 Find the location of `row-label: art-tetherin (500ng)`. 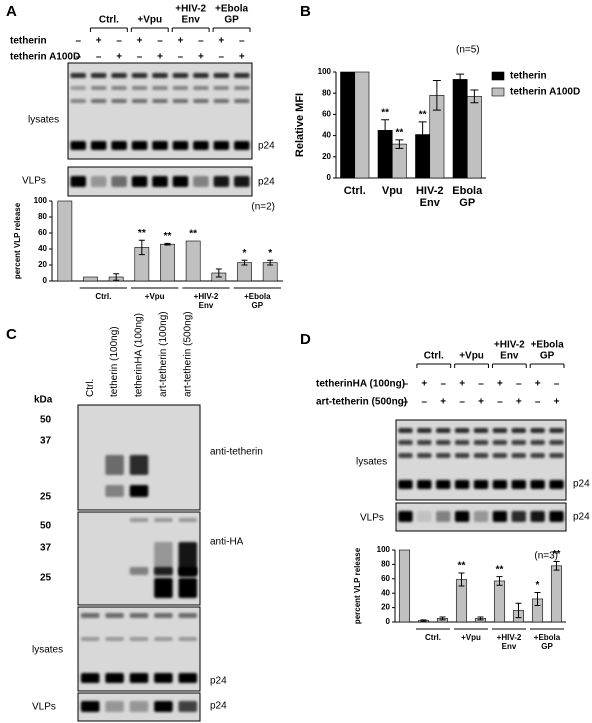

row-label: art-tetherin (500ng) is located at coordinates (361, 402).